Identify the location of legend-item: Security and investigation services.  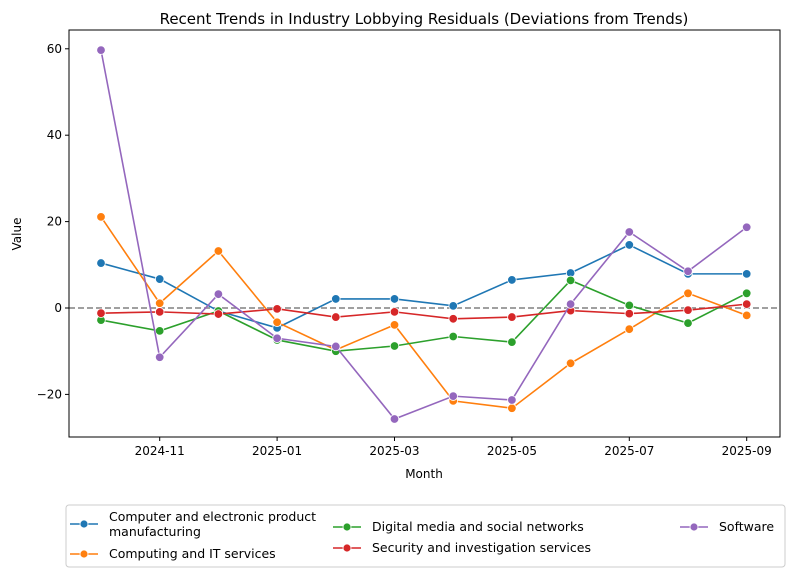
(462, 547).